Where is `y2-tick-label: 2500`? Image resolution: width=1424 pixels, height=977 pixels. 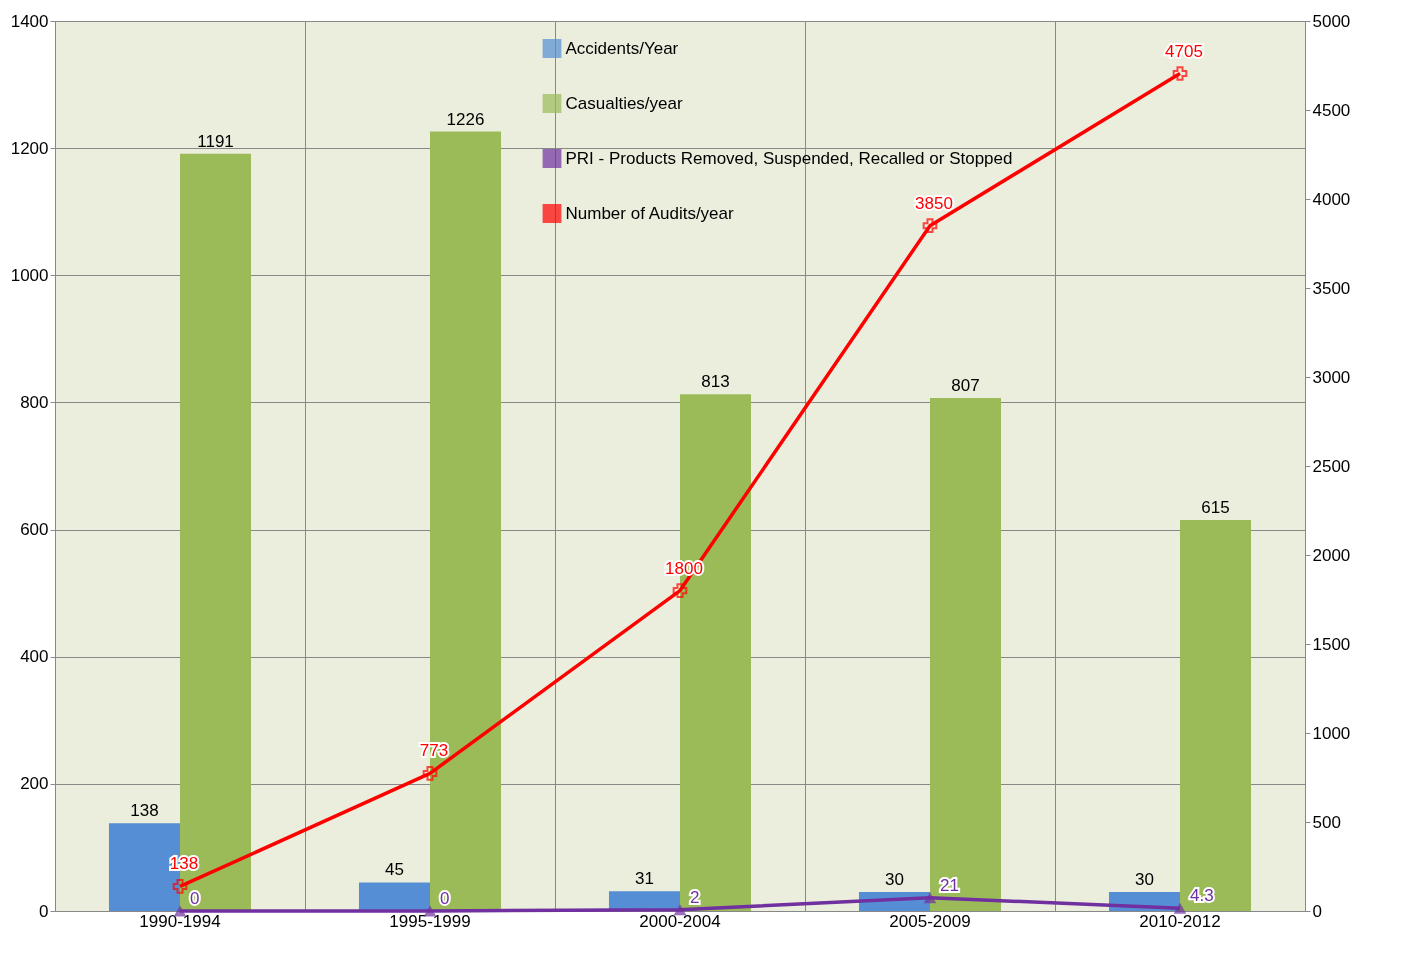
y2-tick-label: 2500 is located at coordinates (1331, 466).